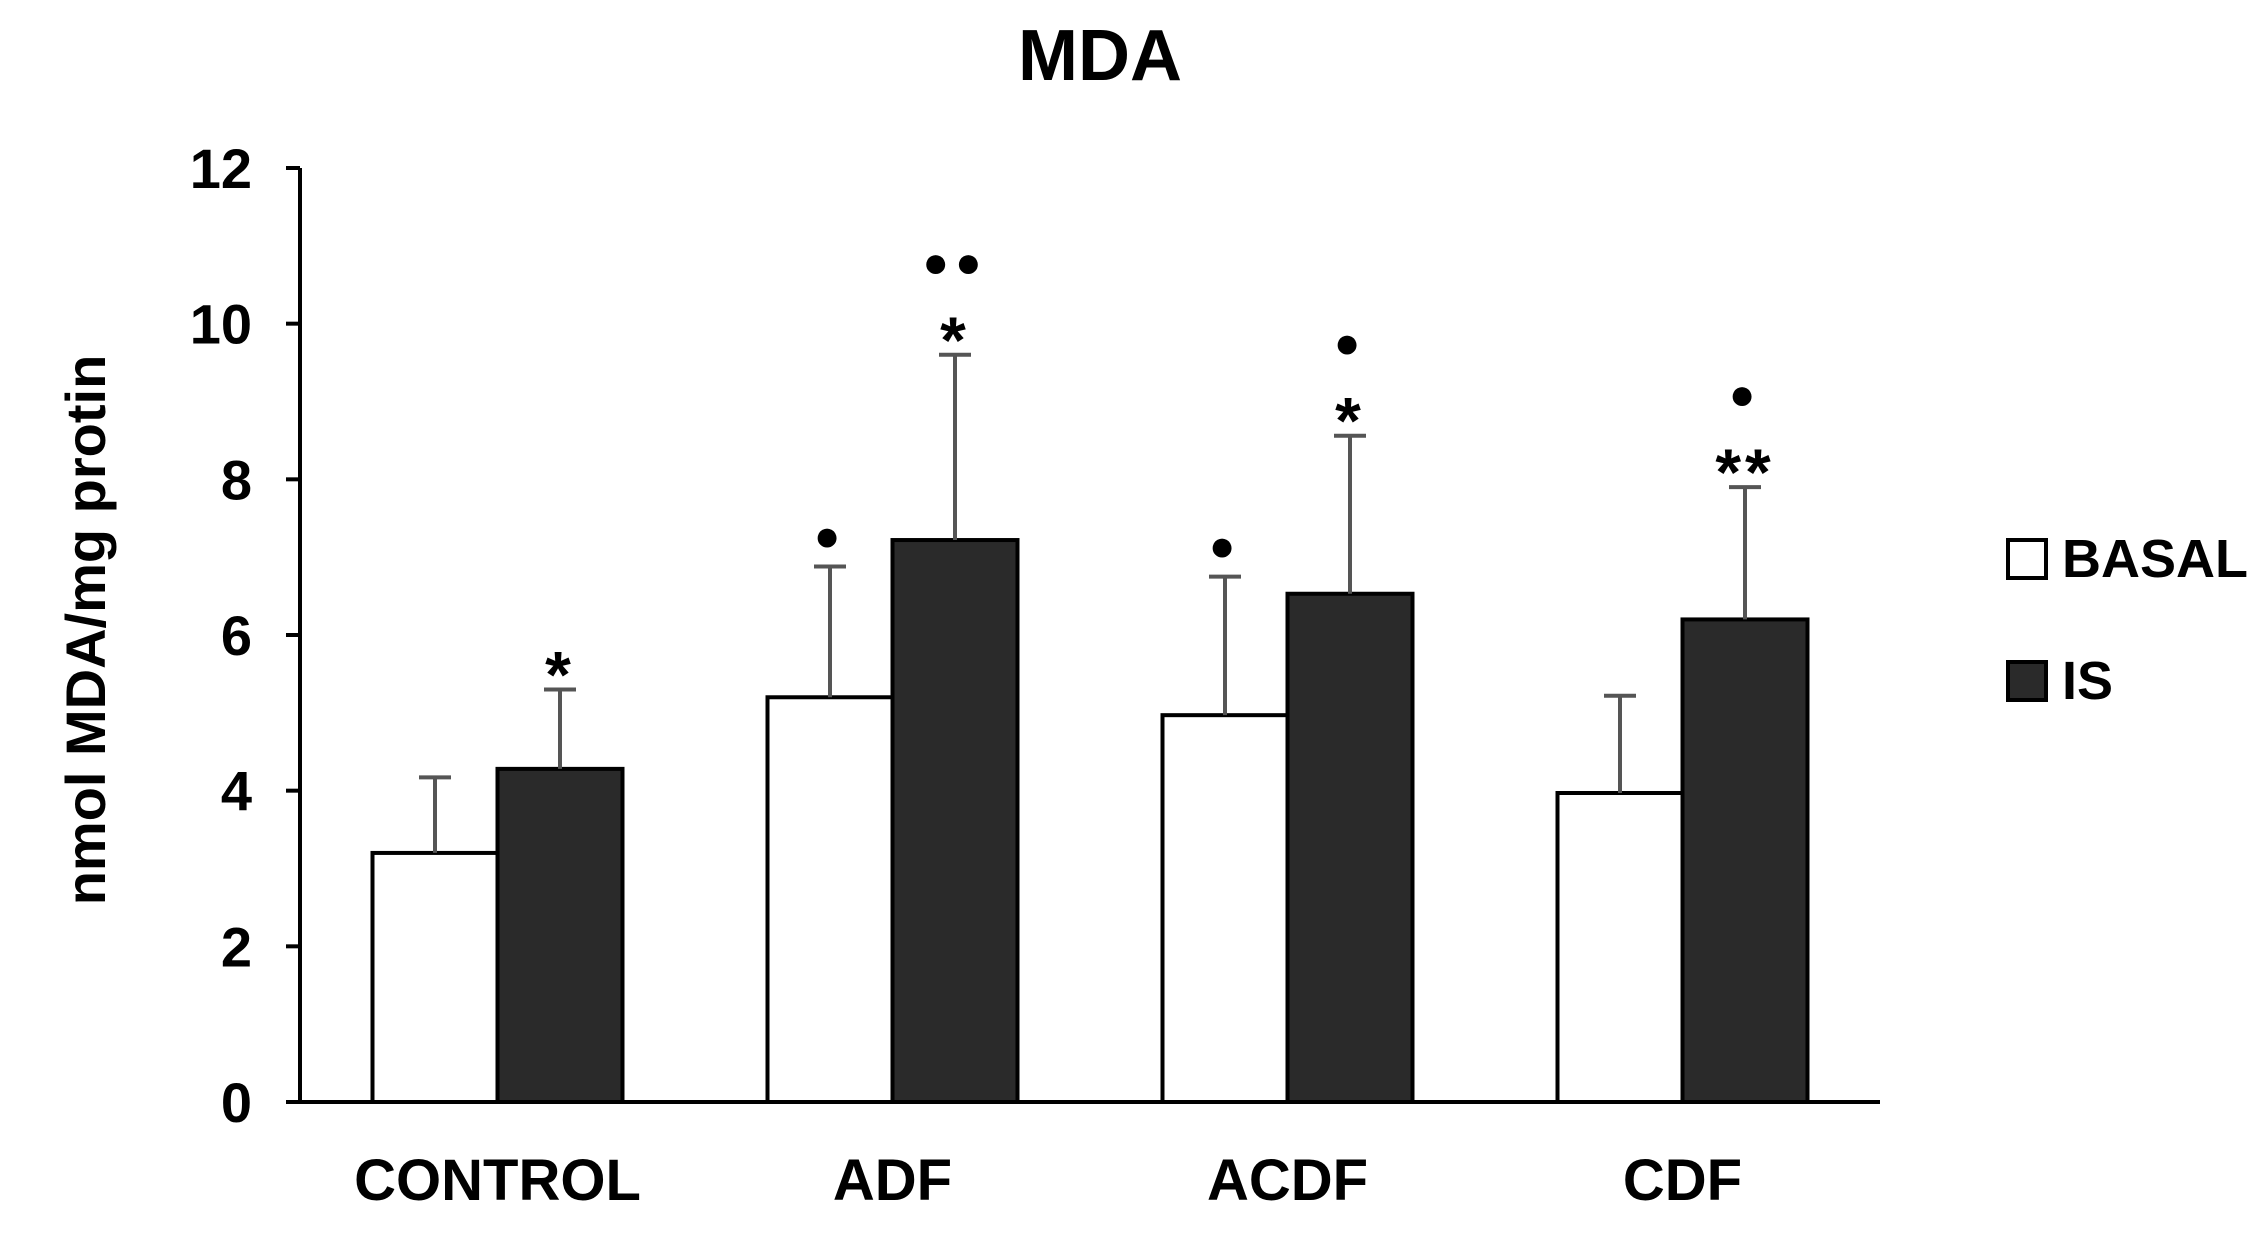  I want to click on legend: BASAL IS, so click(2127, 620).